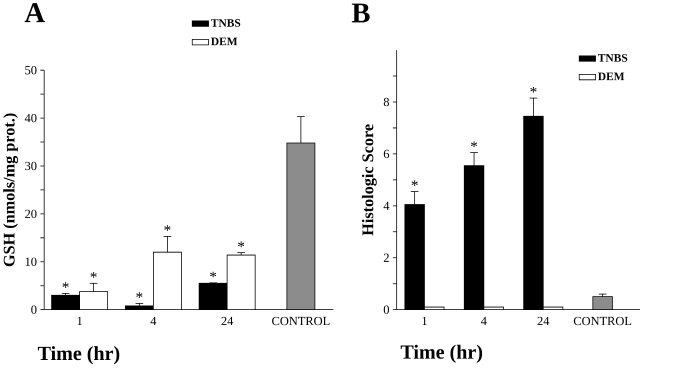 This screenshot has height=369, width=685. I want to click on y-tick-label: 30, so click(31, 166).